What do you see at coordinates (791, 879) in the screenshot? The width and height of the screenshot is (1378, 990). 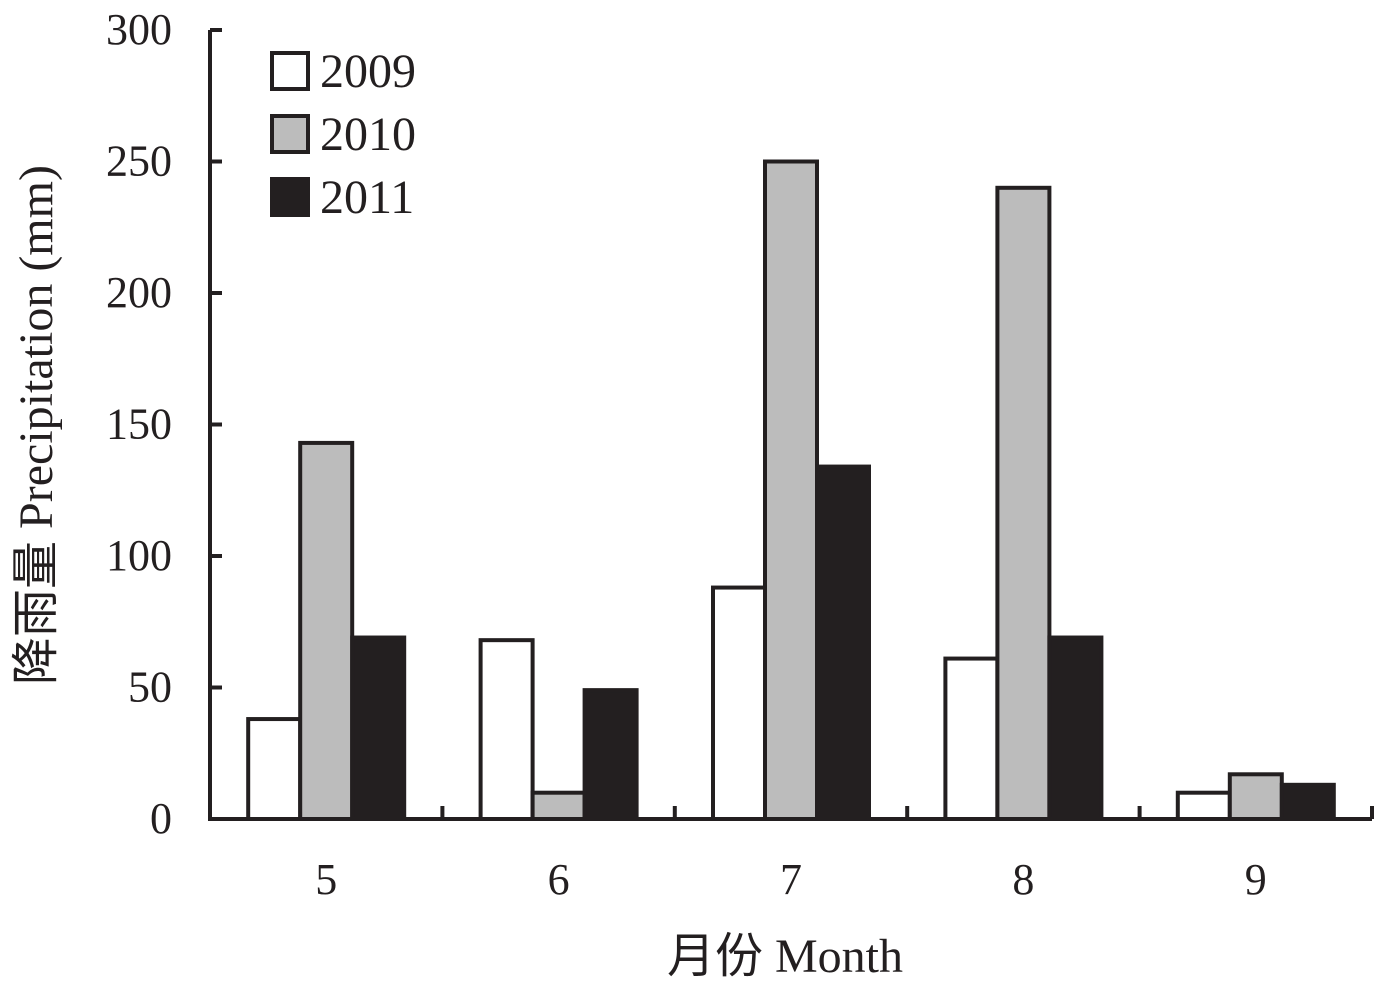 I see `x-tick-label-7: 7` at bounding box center [791, 879].